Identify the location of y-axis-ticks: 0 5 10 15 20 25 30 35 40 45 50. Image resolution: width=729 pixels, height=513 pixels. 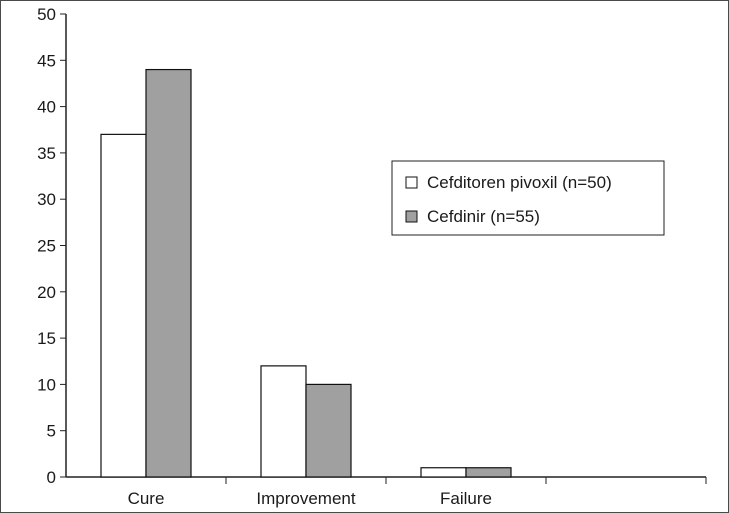
(51, 246).